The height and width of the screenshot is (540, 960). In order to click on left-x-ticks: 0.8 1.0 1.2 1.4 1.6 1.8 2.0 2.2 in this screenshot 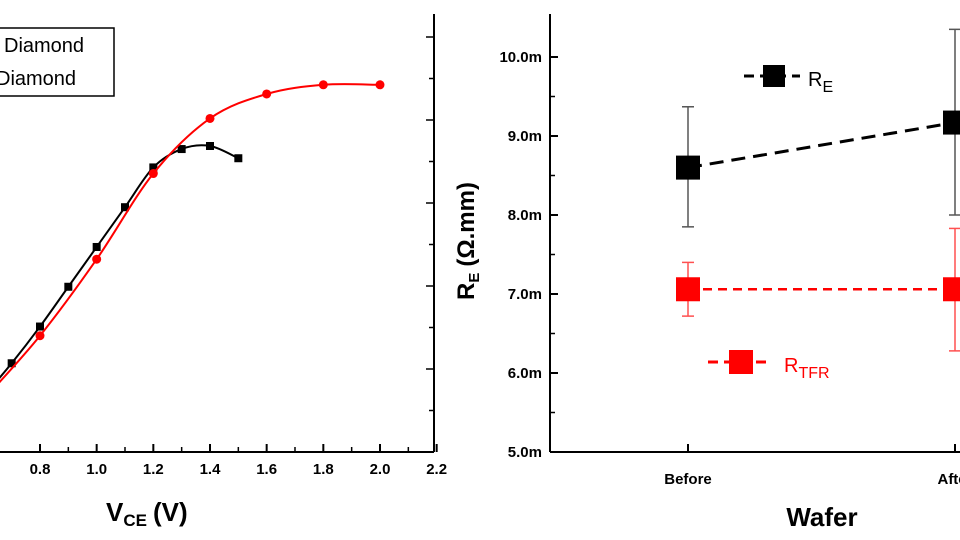, I will do `click(238, 461)`.